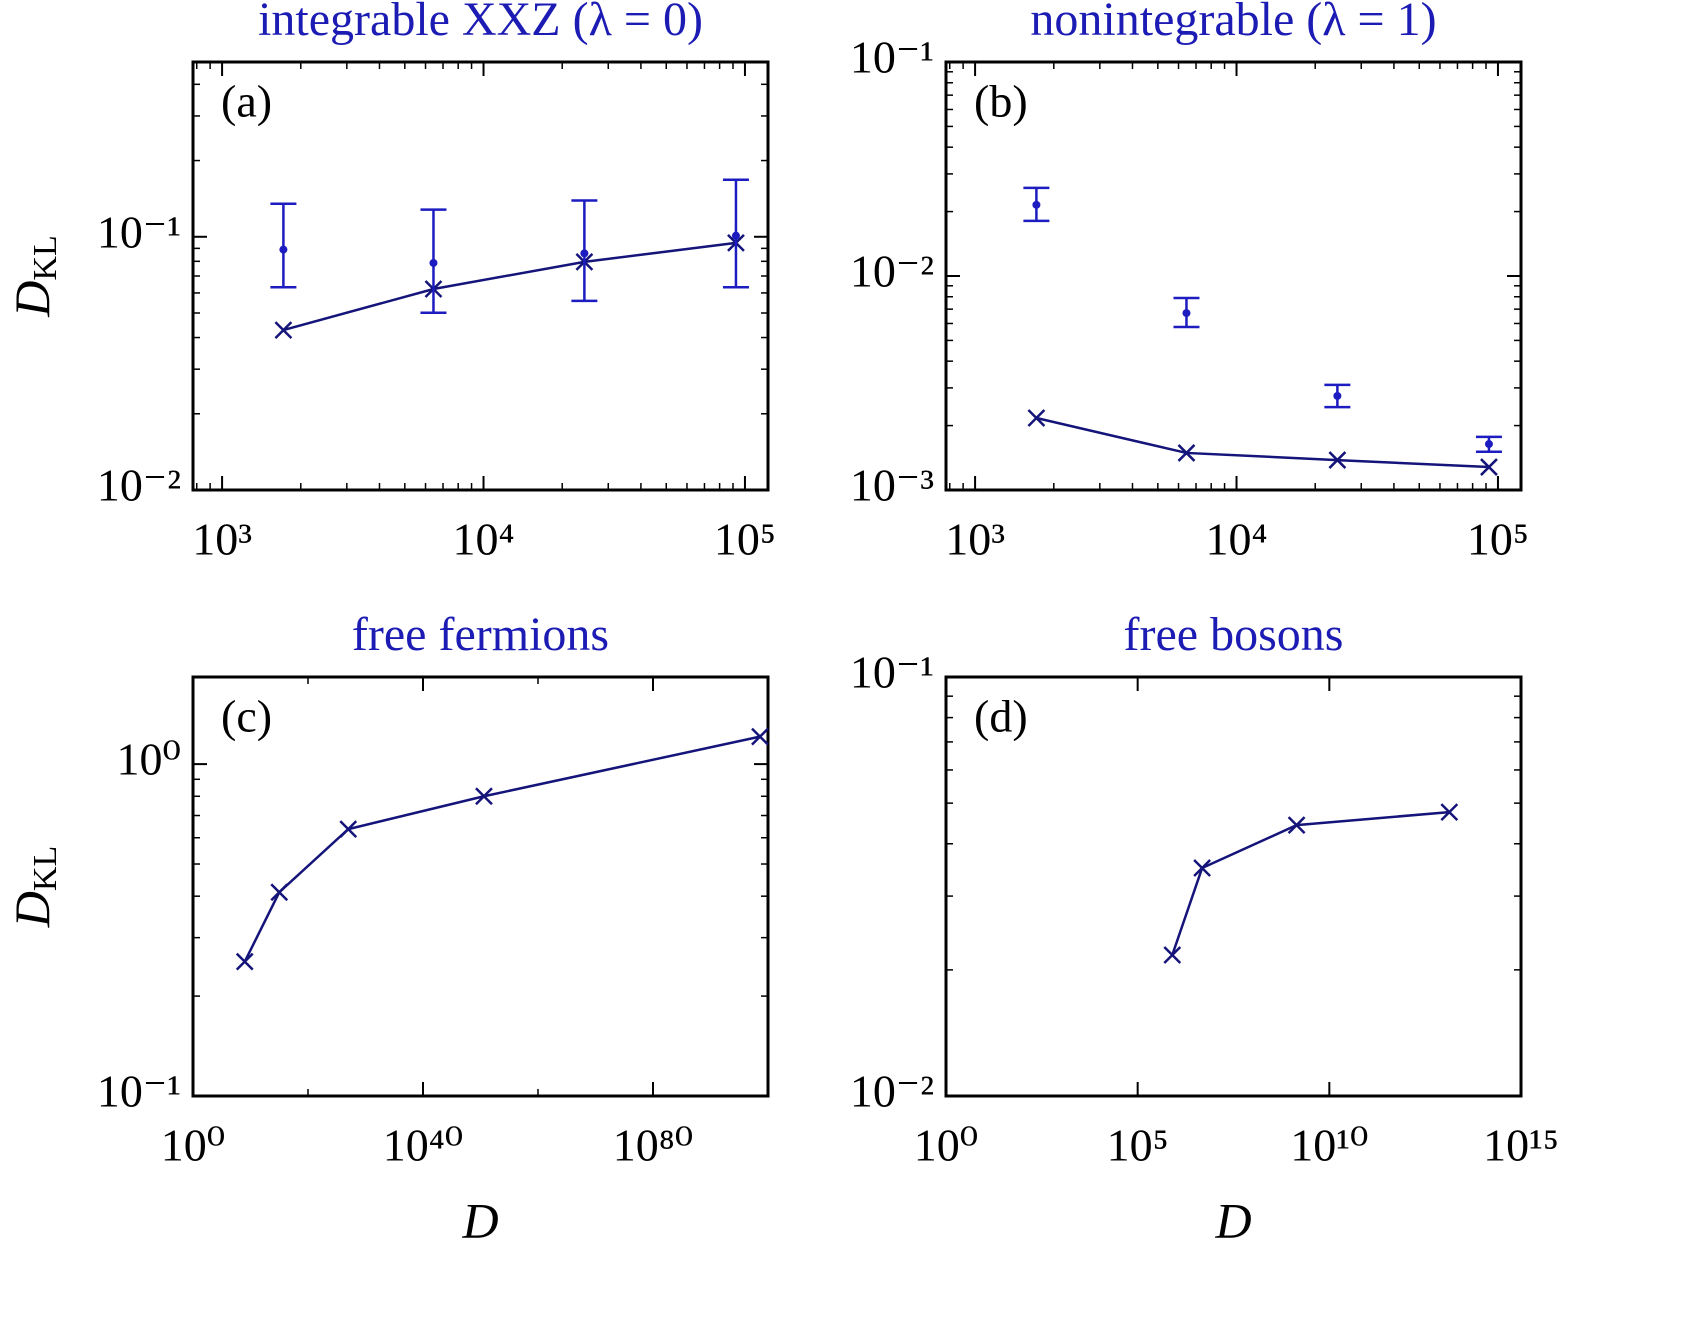 This screenshot has width=1682, height=1323. I want to click on panel-label: (d), so click(1001, 716).